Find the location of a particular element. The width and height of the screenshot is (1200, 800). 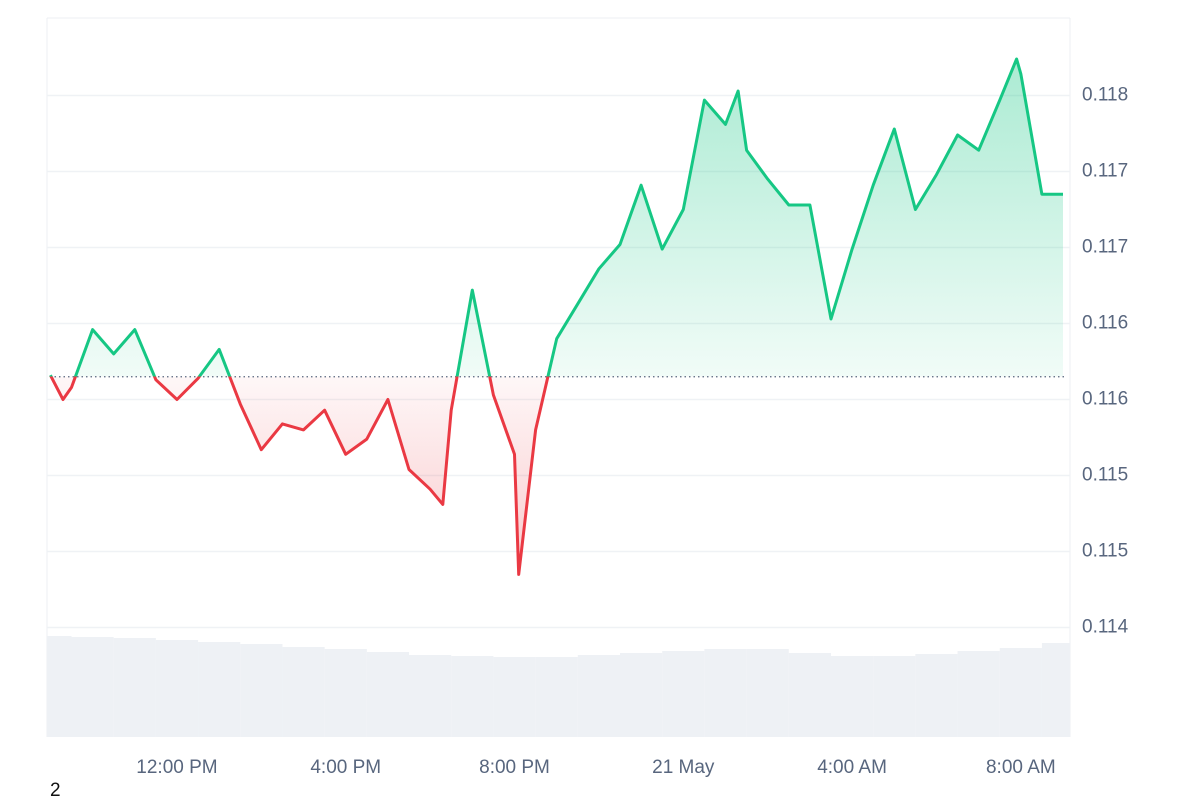

x-tick-label: 8:00 PM is located at coordinates (514, 767).